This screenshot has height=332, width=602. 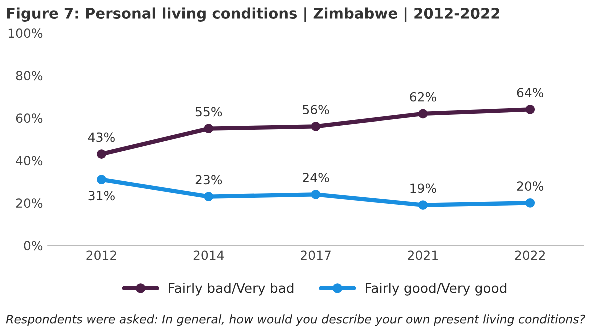 I want to click on y-tick-label: 40%, so click(x=29, y=161).